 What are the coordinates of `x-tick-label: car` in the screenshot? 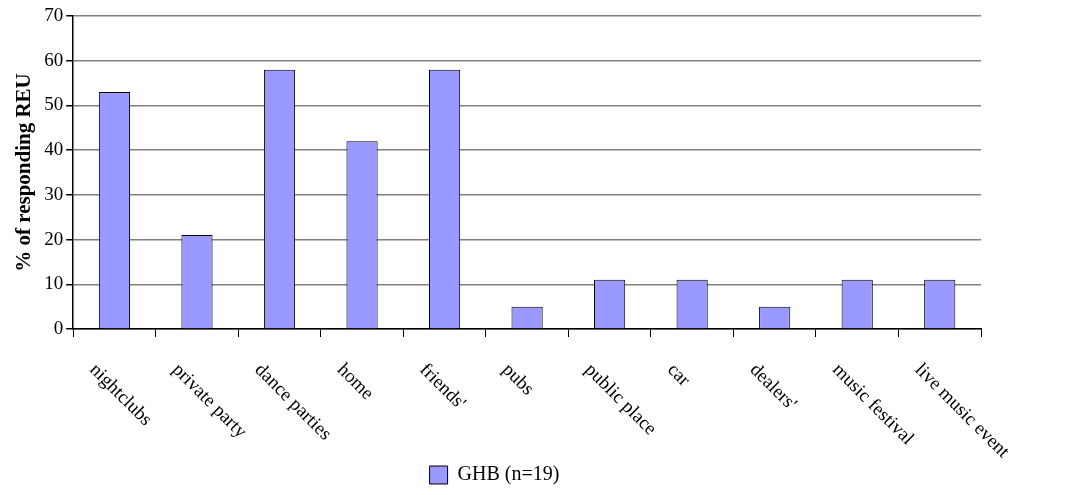 It's located at (679, 374).